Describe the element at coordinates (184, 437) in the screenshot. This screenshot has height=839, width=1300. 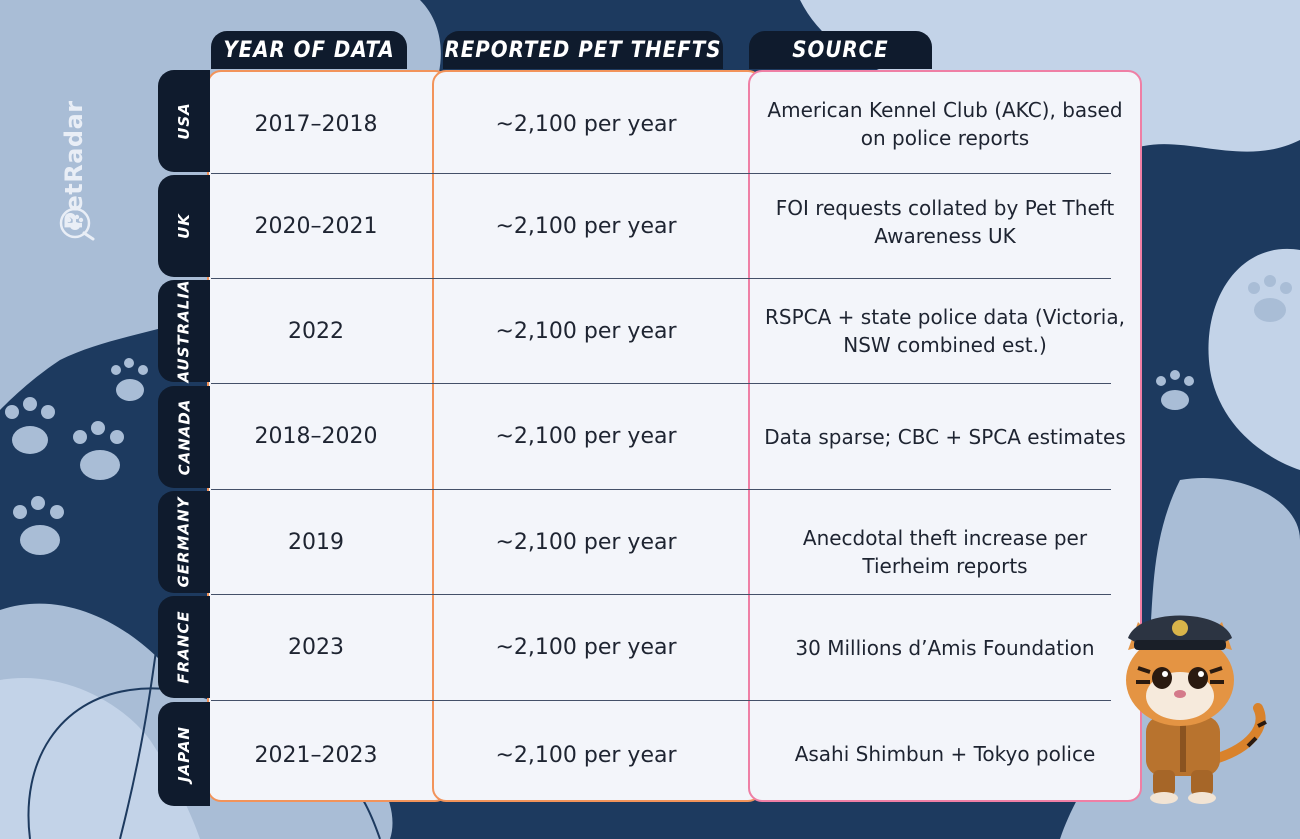
I see `country-label: CANADA` at that location.